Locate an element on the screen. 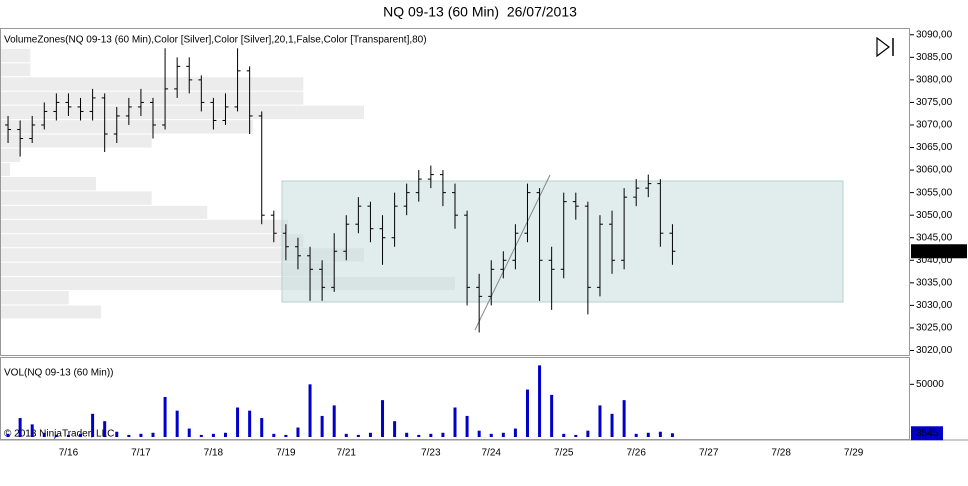  y-tick-label: 3075,00 is located at coordinates (934, 102).